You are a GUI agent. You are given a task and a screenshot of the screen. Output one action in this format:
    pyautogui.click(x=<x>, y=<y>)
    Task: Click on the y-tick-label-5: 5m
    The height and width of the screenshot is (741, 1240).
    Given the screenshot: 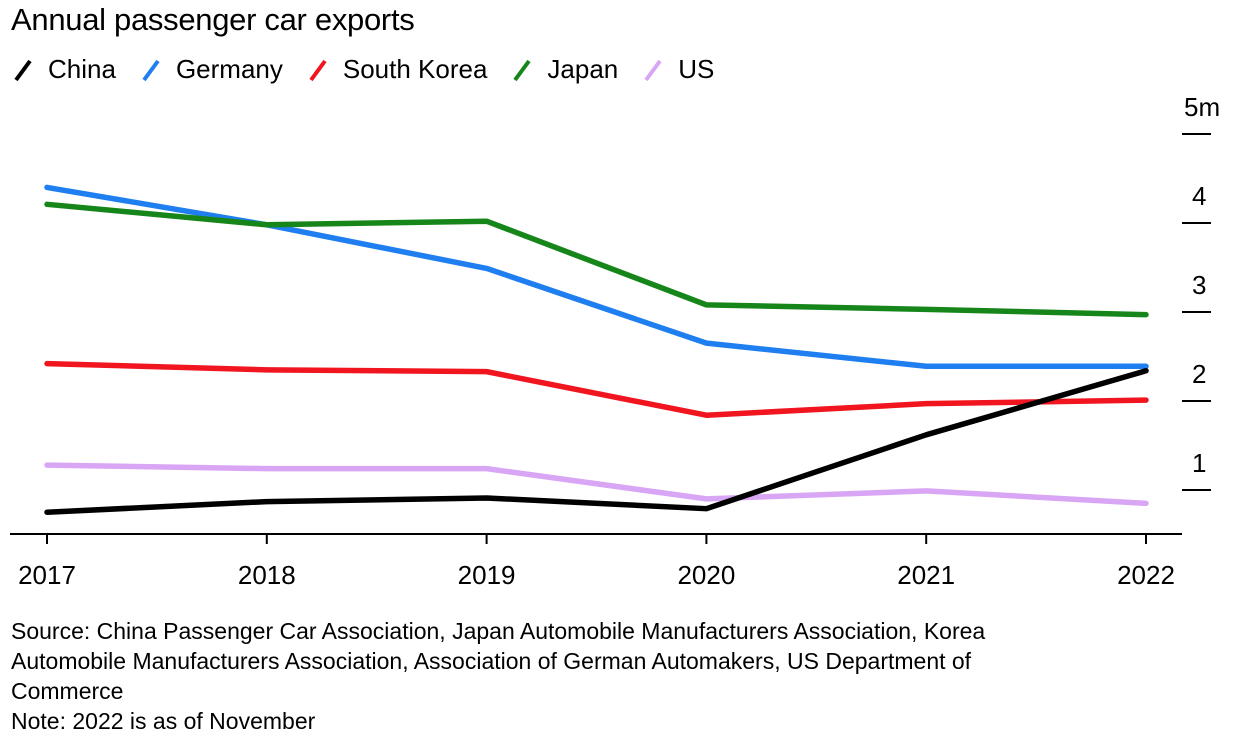 What is the action you would take?
    pyautogui.click(x=1202, y=107)
    